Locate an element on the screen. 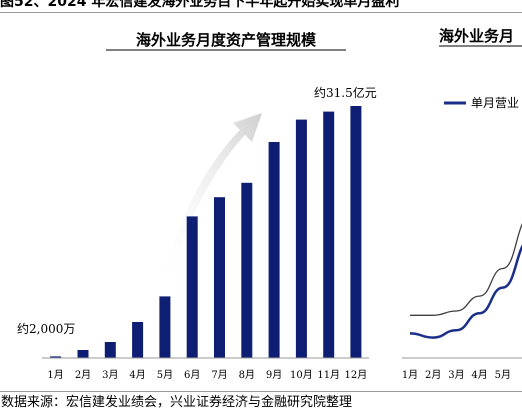 This screenshot has height=417, width=522. line-x-tick-labels: 1月 2月 3月 4月 5月 is located at coordinates (456, 375).